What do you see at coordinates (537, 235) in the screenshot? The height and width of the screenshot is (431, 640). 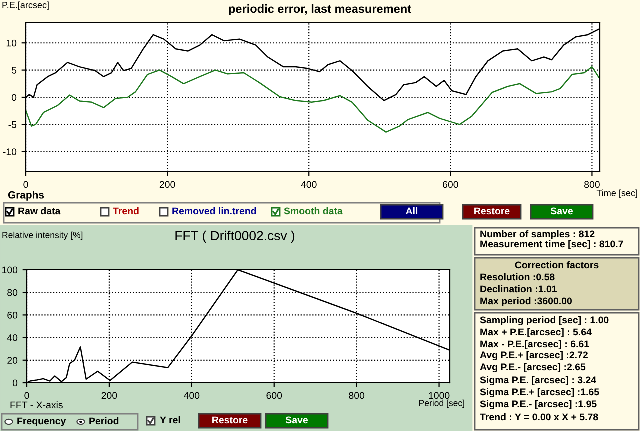 I see `text: Number of samples : 812` at bounding box center [537, 235].